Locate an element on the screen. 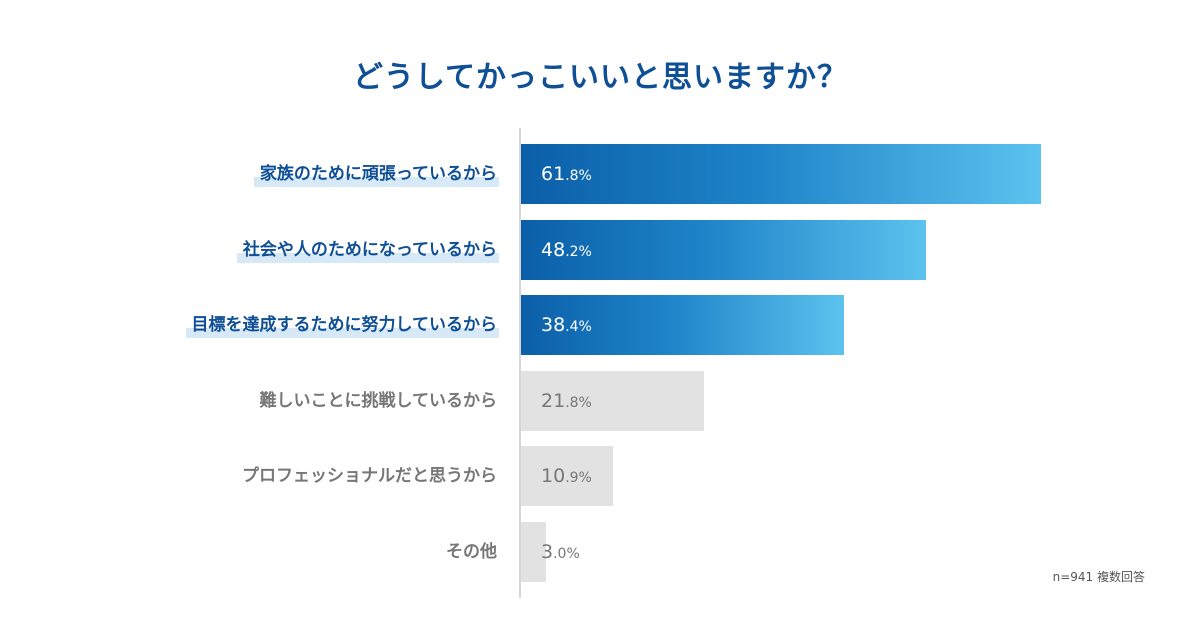 Image resolution: width=1201 pixels, height=631 pixels. value-integer: 38 is located at coordinates (553, 325).